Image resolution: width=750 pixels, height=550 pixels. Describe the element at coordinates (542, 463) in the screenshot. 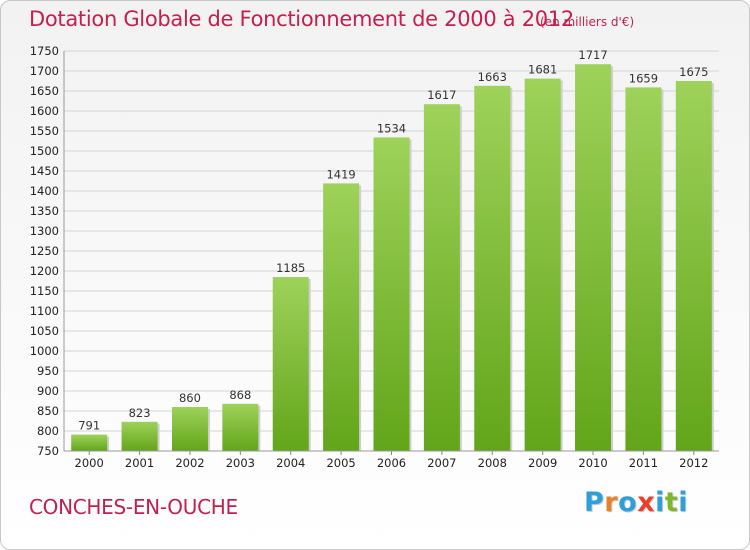

I see `x-tick-label: 2009` at that location.